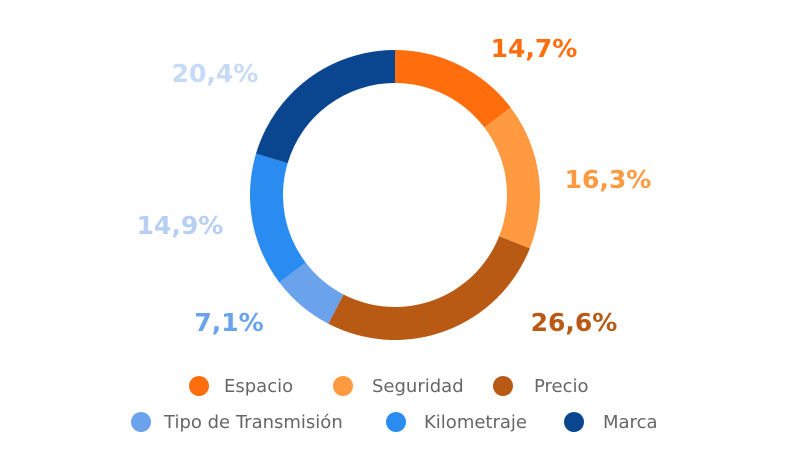 Image resolution: width=800 pixels, height=474 pixels. What do you see at coordinates (141, 422) in the screenshot?
I see `legend-marker-tipo-de-transmision` at bounding box center [141, 422].